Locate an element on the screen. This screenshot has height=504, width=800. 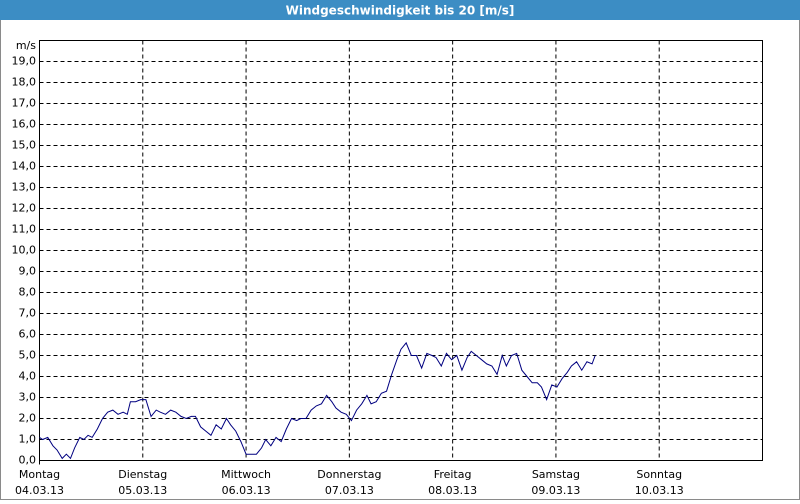
y-tick-label: 4,0 is located at coordinates (28, 376).